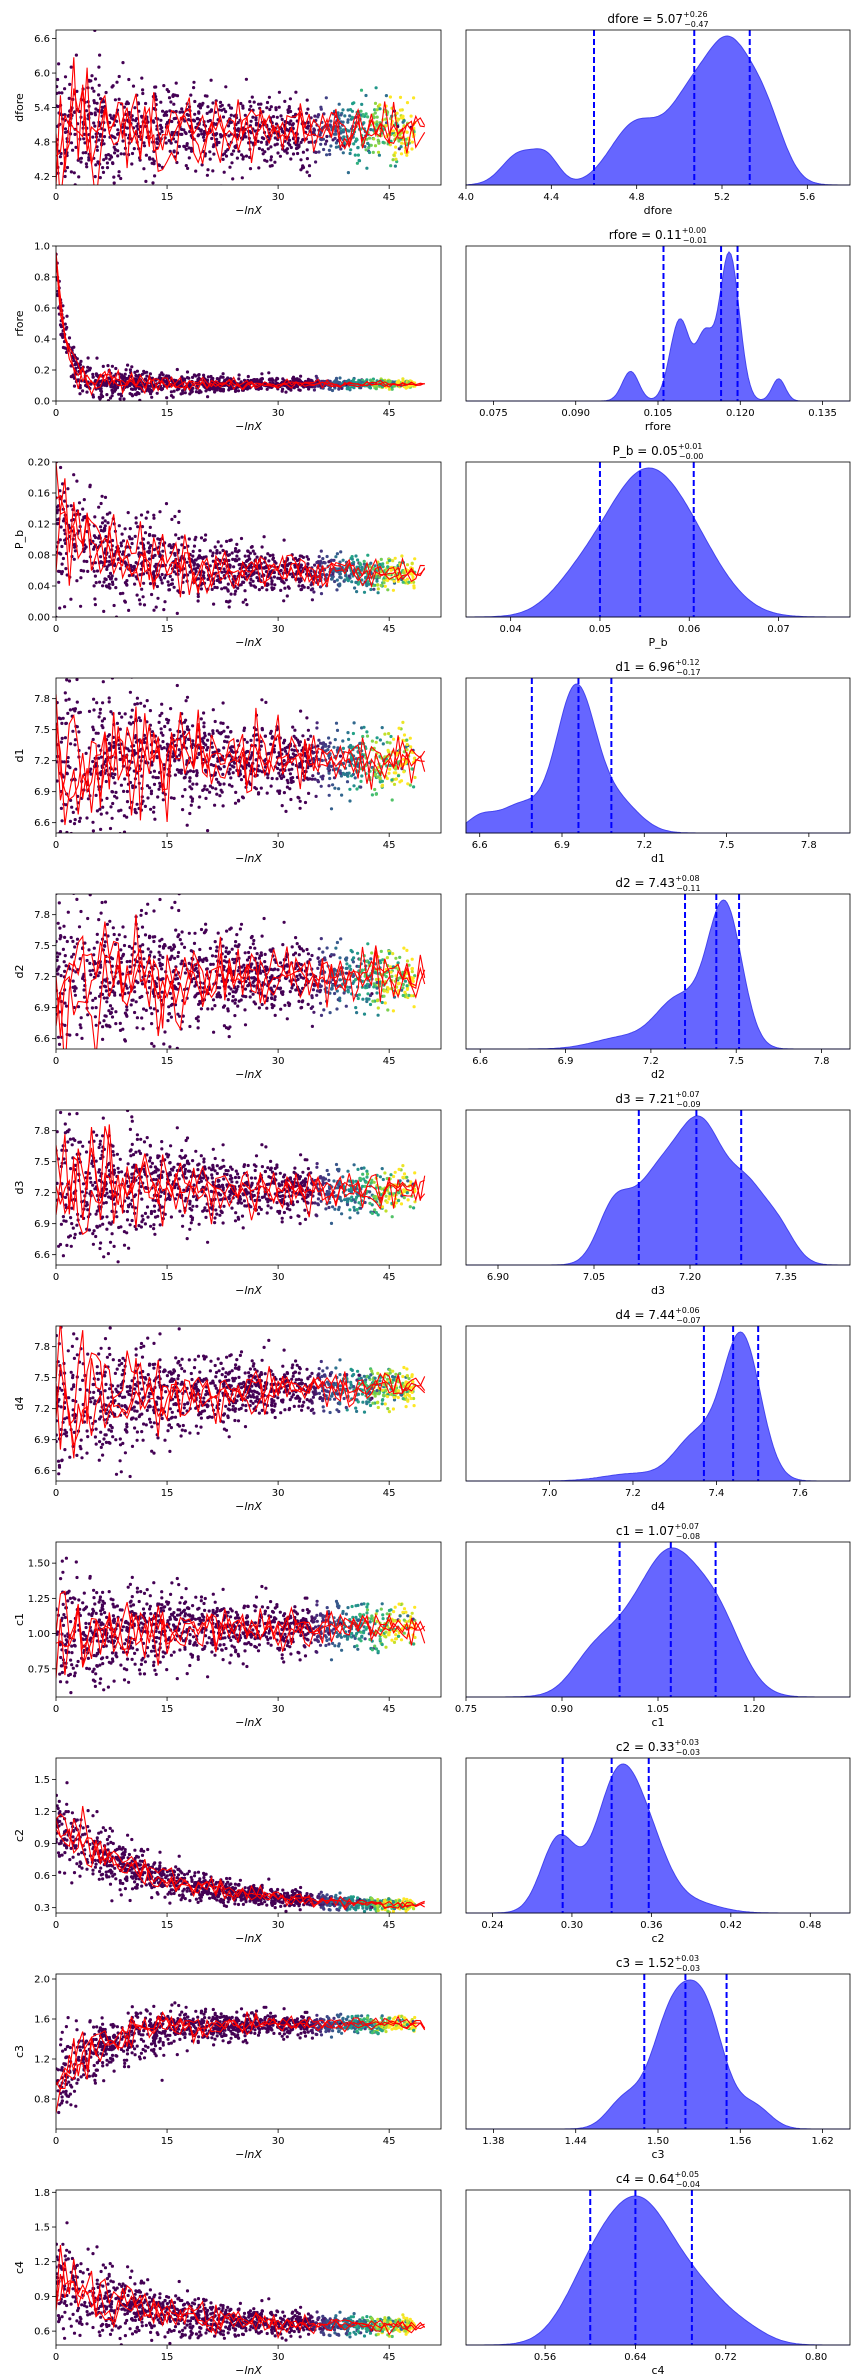 The height and width of the screenshot is (2376, 864). I want to click on y-tick-label: 0.2, so click(42, 371).